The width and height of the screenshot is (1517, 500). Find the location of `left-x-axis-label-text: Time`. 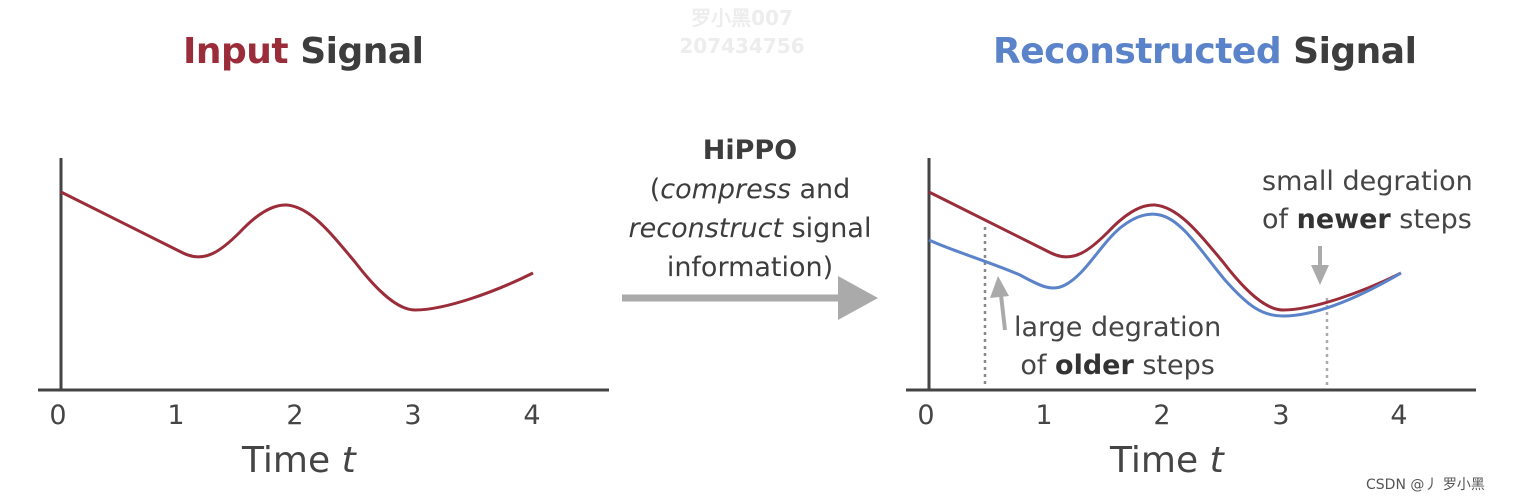

left-x-axis-label-text: Time is located at coordinates (286, 460).